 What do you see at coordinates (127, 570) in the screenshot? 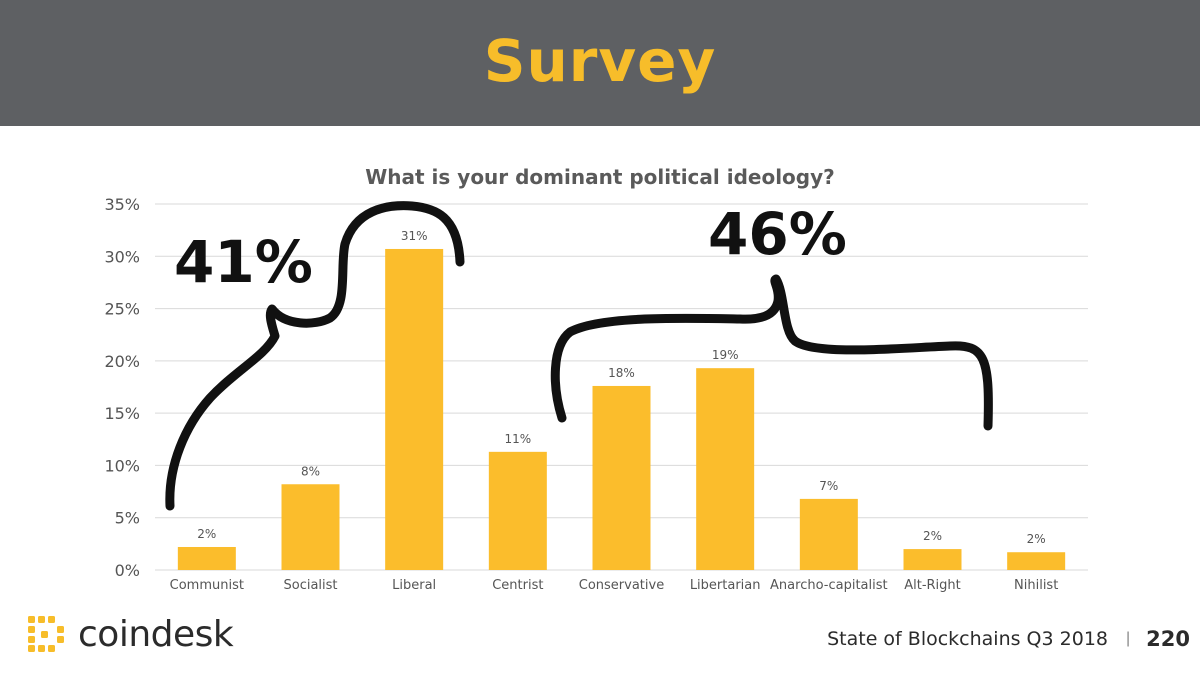
I see `y-tick-label: 0%` at bounding box center [127, 570].